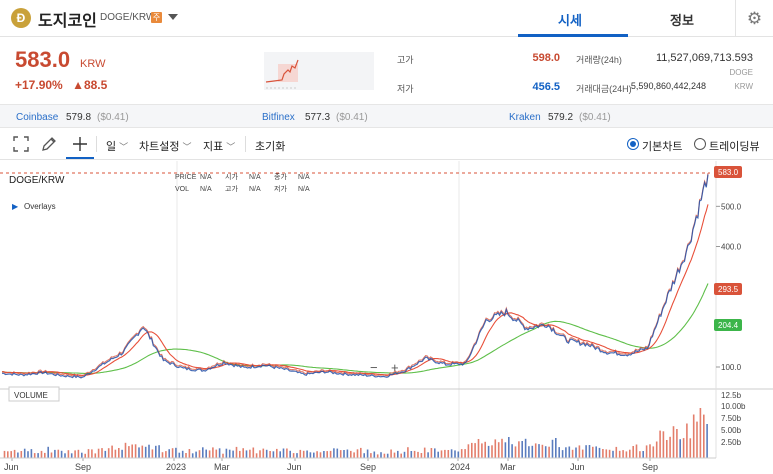  What do you see at coordinates (156, 17) in the screenshot?
I see `caution-badge: 주` at bounding box center [156, 17].